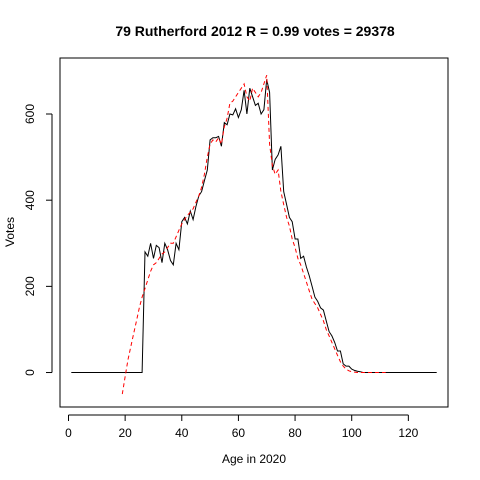 The height and width of the screenshot is (480, 480). Describe the element at coordinates (408, 433) in the screenshot. I see `x-tick-label: 120` at that location.